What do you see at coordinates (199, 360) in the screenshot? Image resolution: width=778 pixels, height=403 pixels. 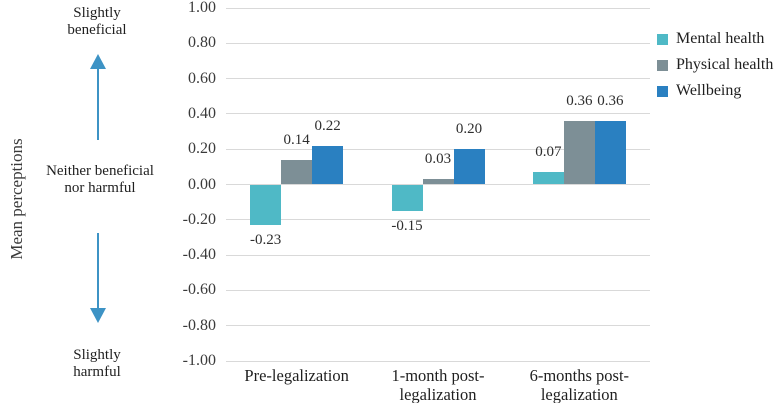 I see `y-tick-label: -1.00` at bounding box center [199, 360].